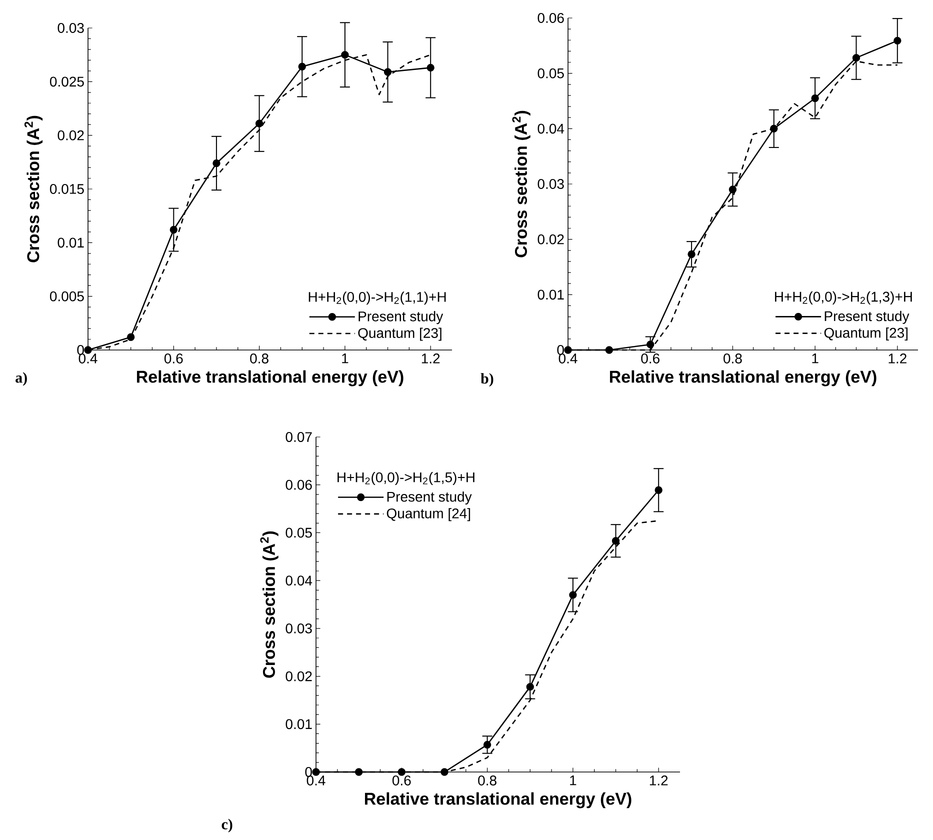  I want to click on legend-title: H+H$_{2}$(0,0)->H$_{2}$(1,1)+H, so click(377, 298).